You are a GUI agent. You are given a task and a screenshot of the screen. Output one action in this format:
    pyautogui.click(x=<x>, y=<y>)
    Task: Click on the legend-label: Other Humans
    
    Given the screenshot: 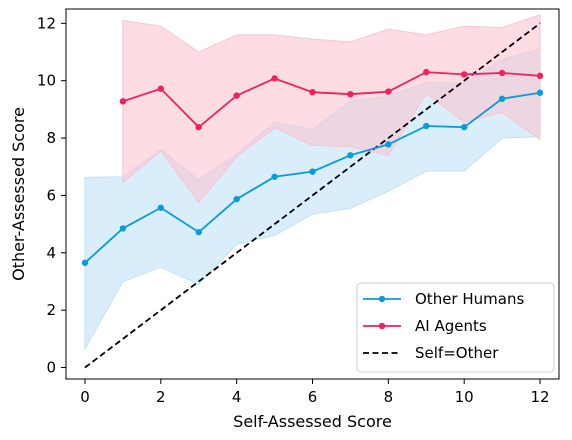 What is the action you would take?
    pyautogui.click(x=469, y=299)
    